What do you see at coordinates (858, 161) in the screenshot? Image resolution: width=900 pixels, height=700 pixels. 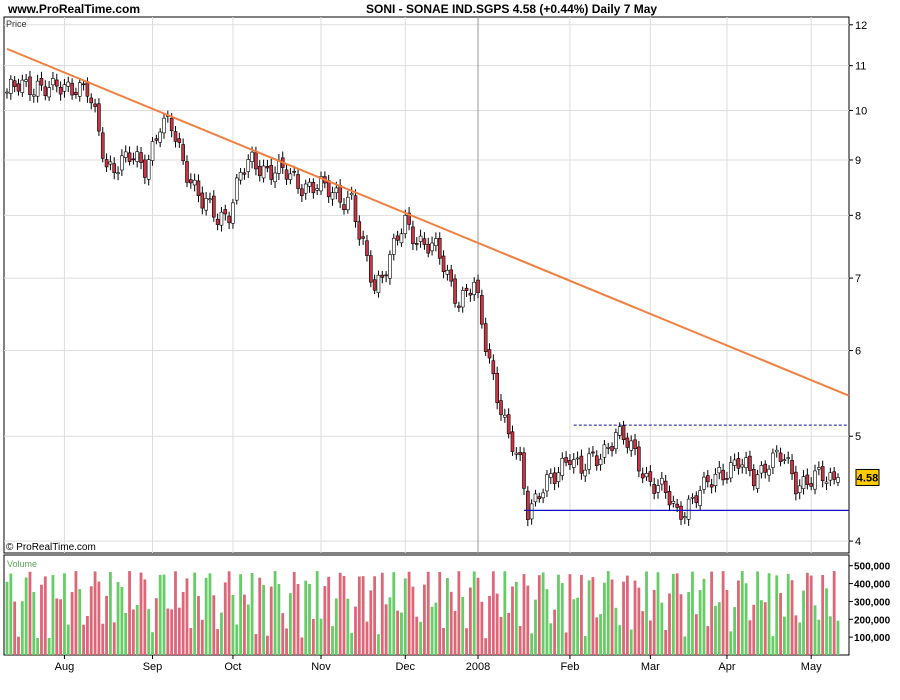 I see `price-tick-label: 9` at bounding box center [858, 161].